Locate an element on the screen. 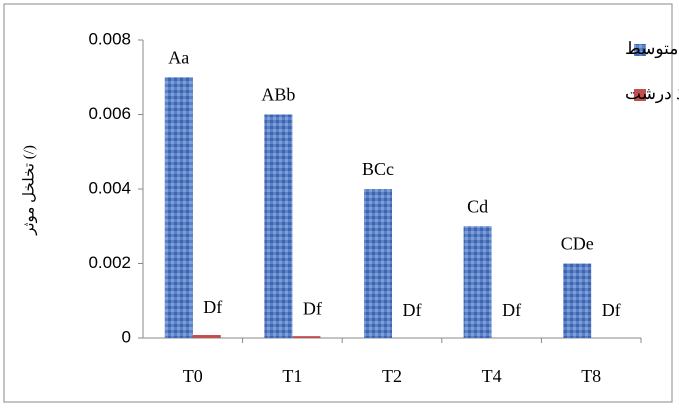 This screenshot has width=679, height=414. data-label: Cd is located at coordinates (477, 206).